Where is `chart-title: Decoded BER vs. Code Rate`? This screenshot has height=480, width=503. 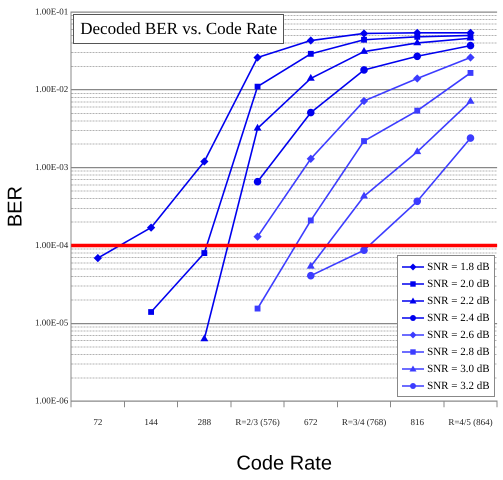
chart-title: Decoded BER vs. Code Rate is located at coordinates (178, 29).